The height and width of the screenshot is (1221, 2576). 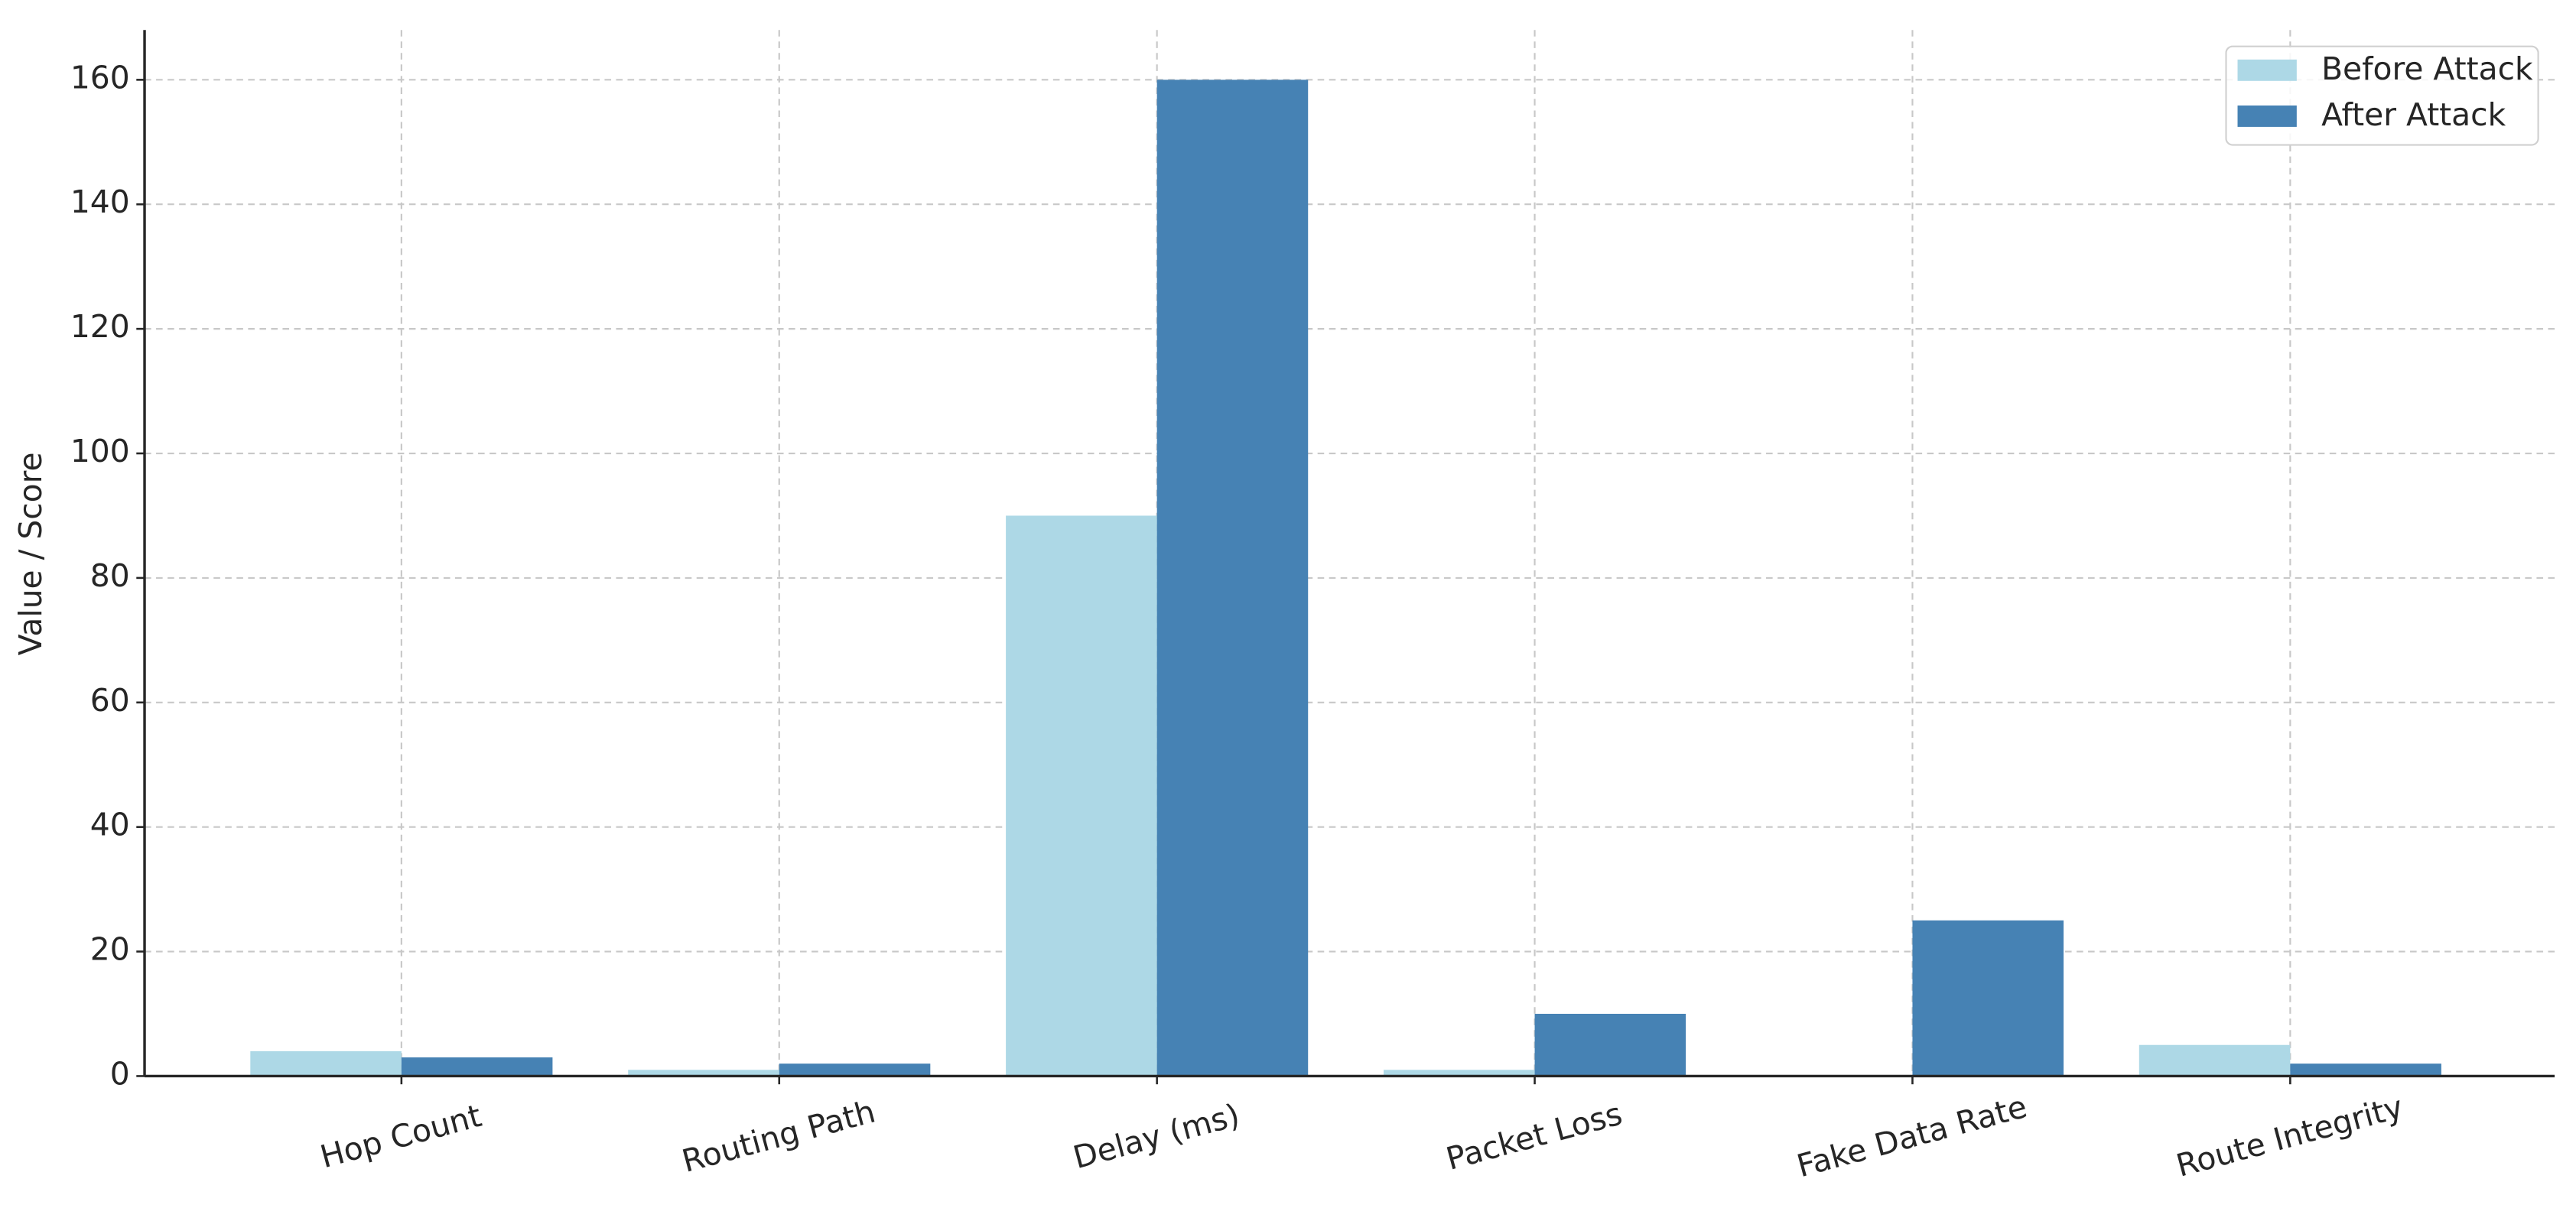 What do you see at coordinates (120, 1074) in the screenshot?
I see `y-tick-label: 0` at bounding box center [120, 1074].